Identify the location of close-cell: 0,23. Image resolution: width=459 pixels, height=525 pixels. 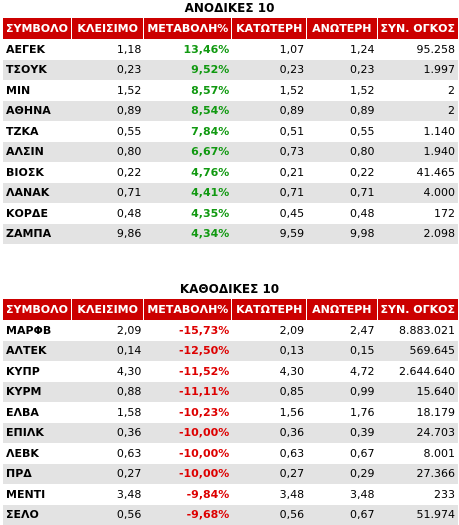
(108, 70).